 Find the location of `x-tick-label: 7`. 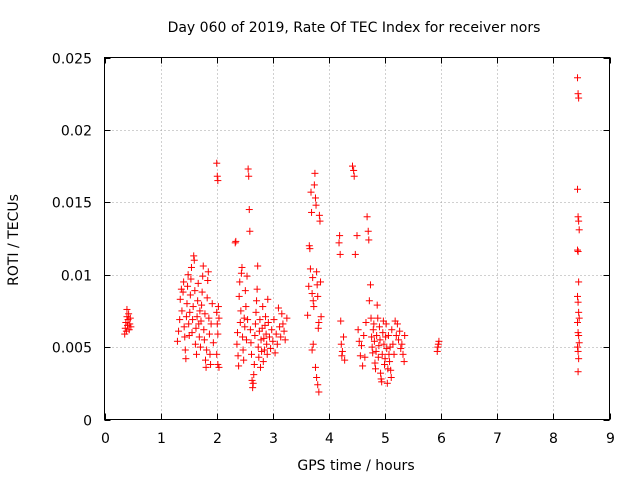

x-tick-label: 7 is located at coordinates (497, 439).